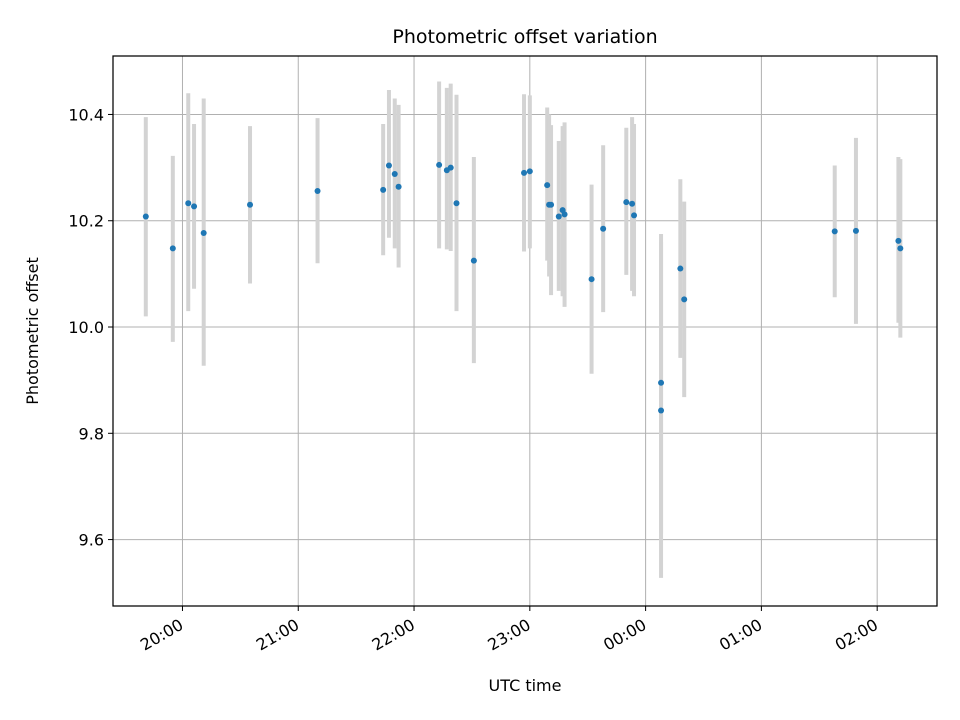 The width and height of the screenshot is (960, 720). I want to click on y-tick-label: 10.0, so click(86, 327).